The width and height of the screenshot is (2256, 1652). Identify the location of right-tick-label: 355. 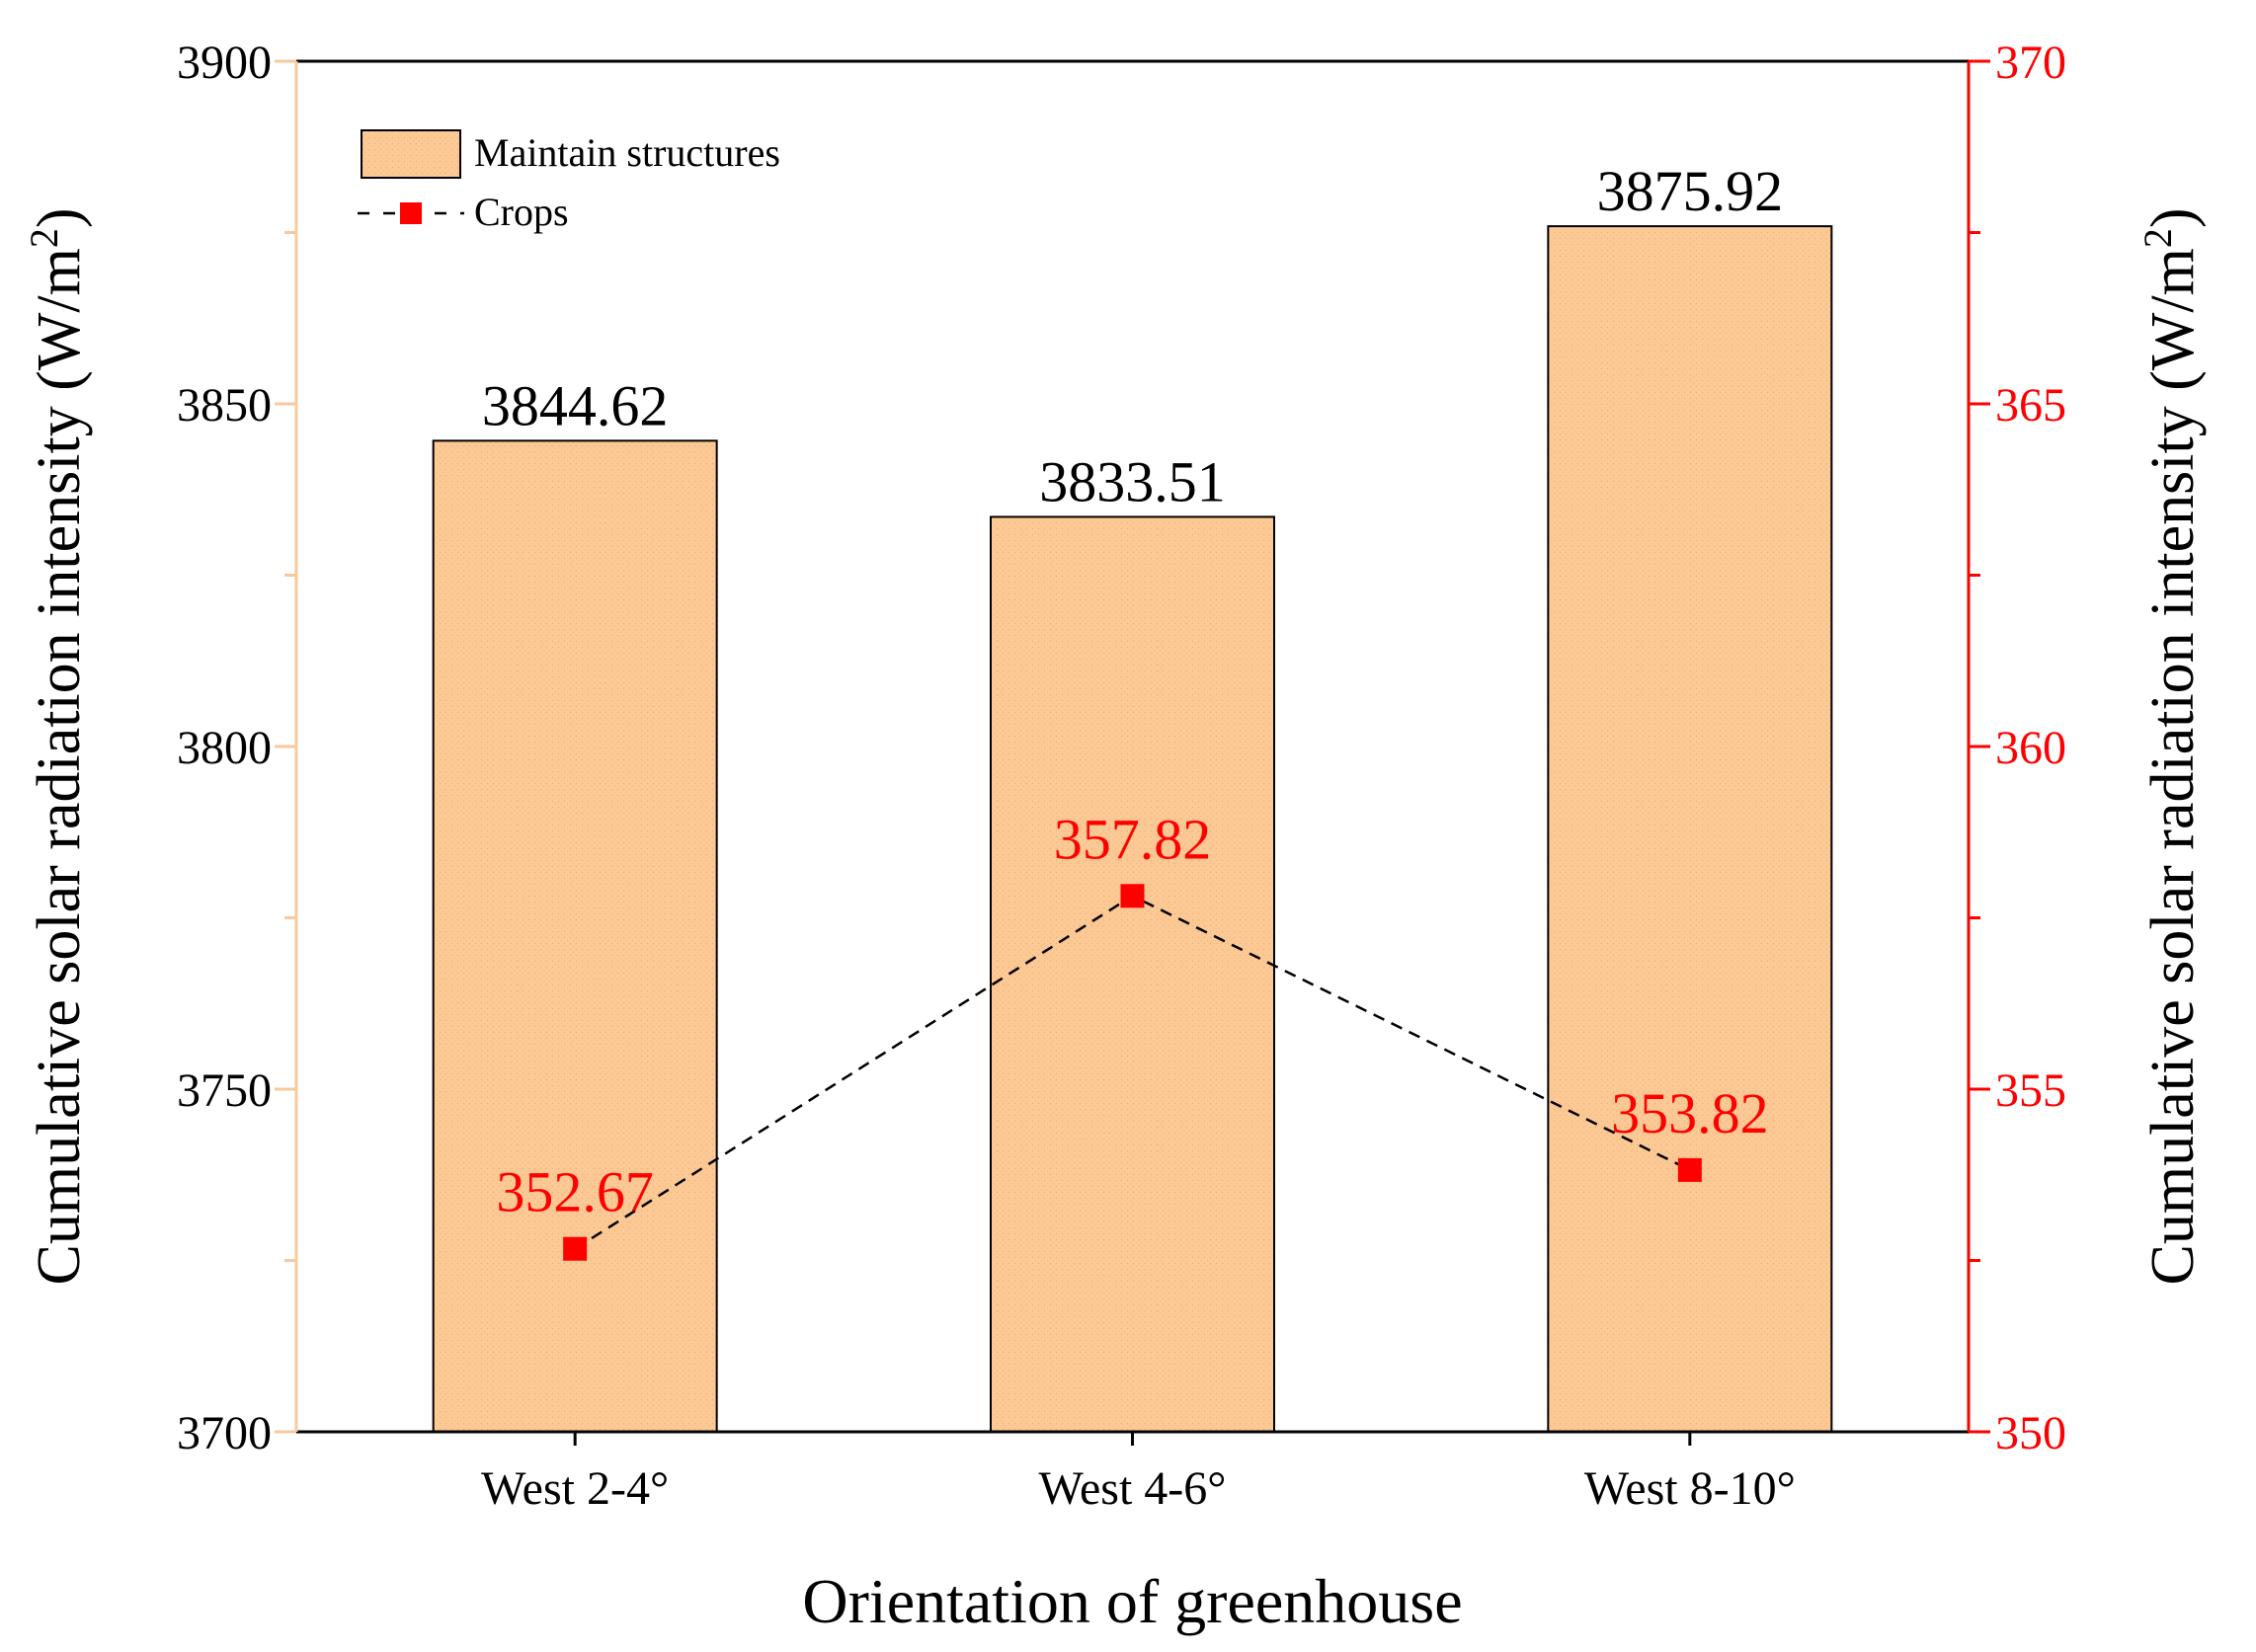
(2031, 1090).